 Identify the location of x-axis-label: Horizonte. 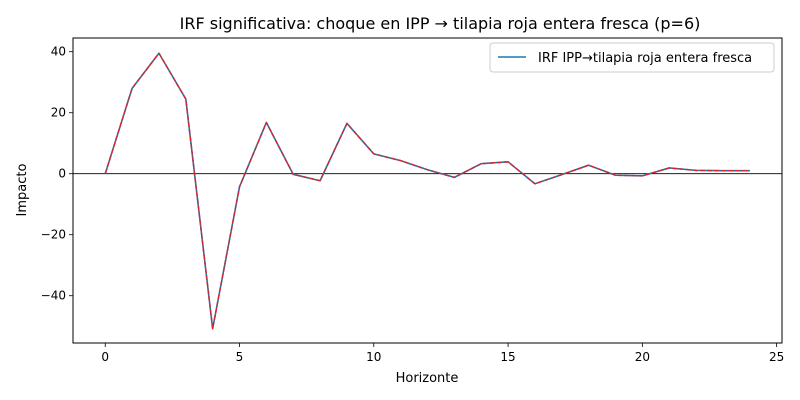
(427, 378).